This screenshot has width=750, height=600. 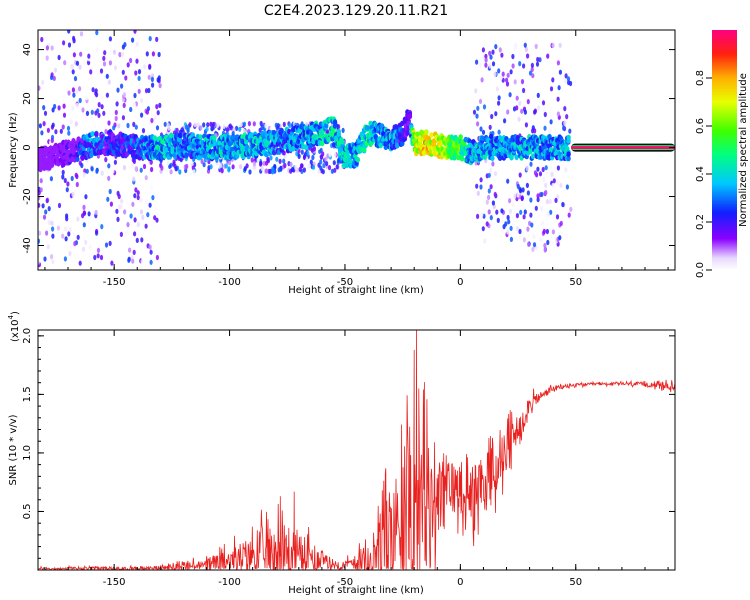 I want to click on y-tick-label: 2.0, so click(x=27, y=336).